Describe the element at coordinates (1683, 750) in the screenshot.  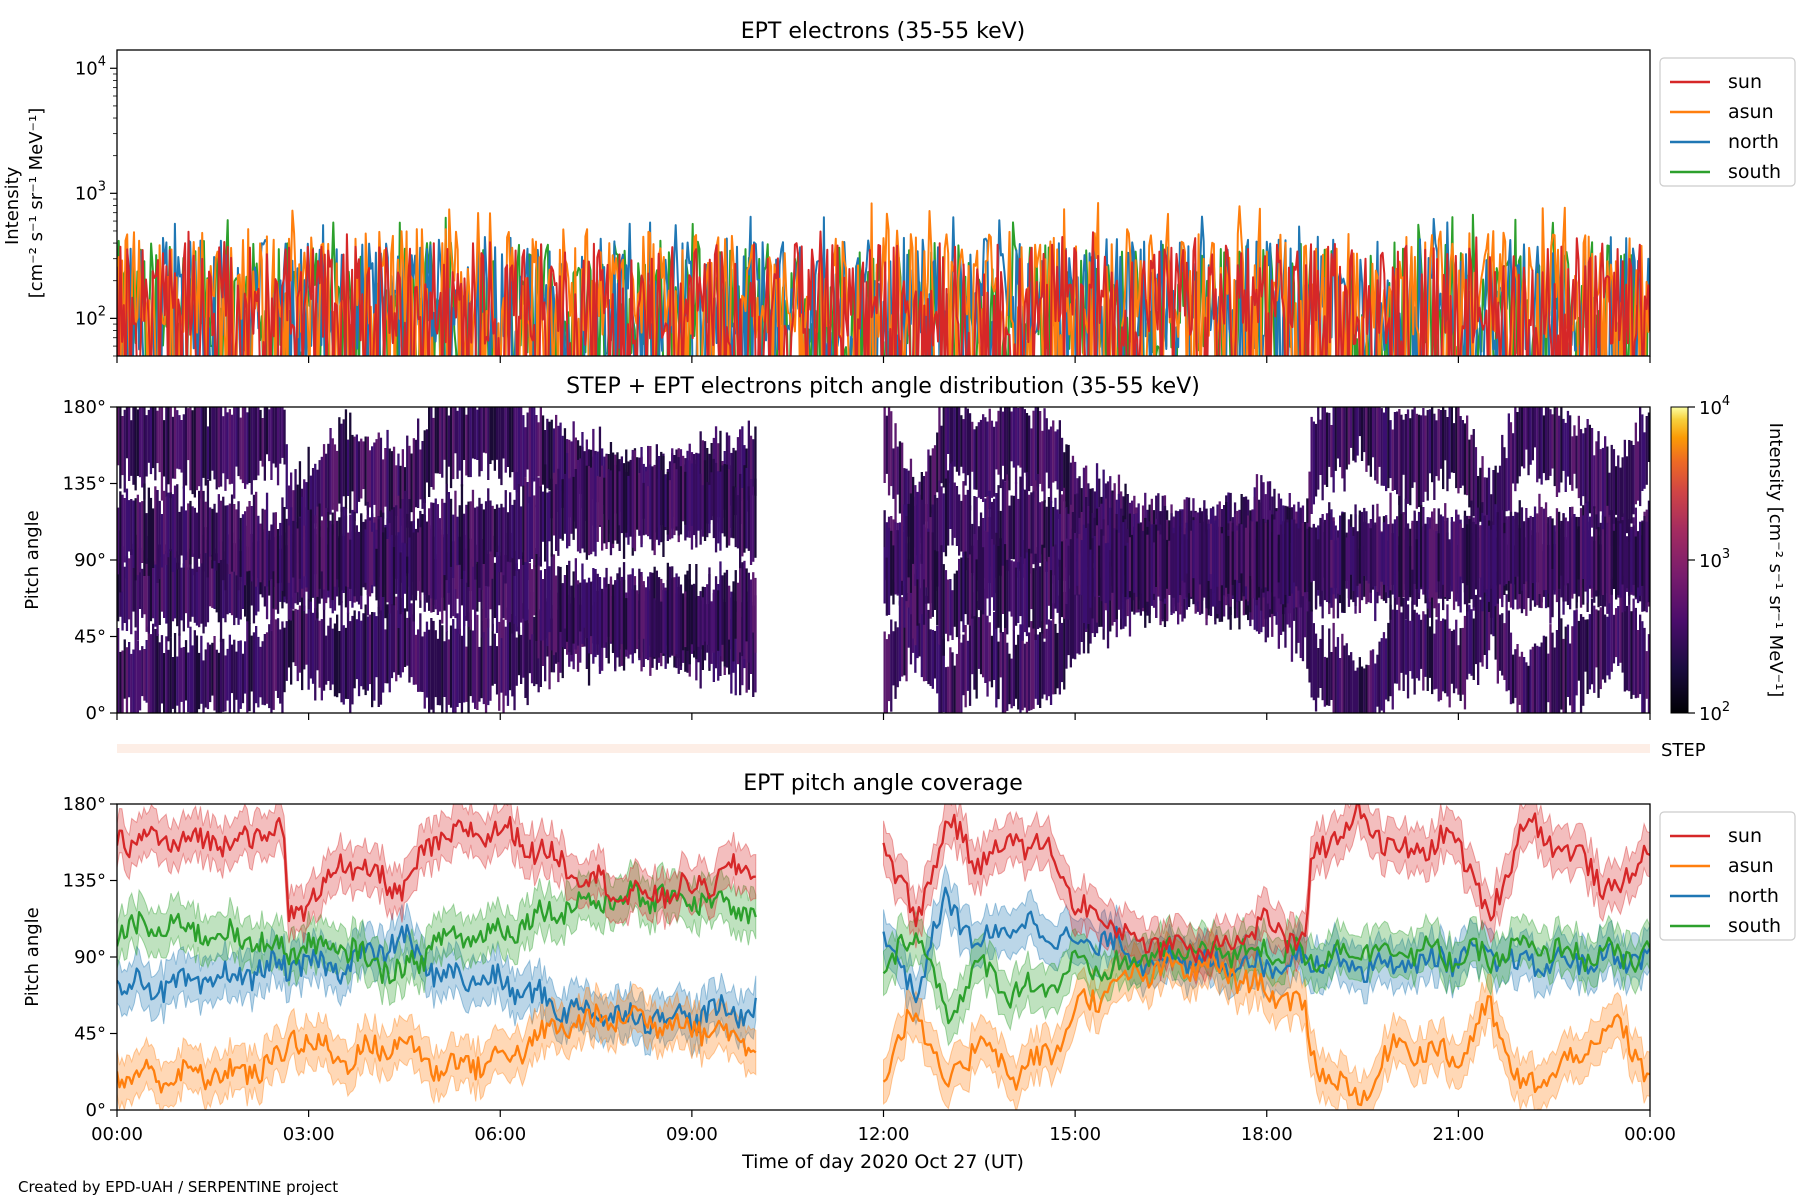
I see `step-label: STEP` at that location.